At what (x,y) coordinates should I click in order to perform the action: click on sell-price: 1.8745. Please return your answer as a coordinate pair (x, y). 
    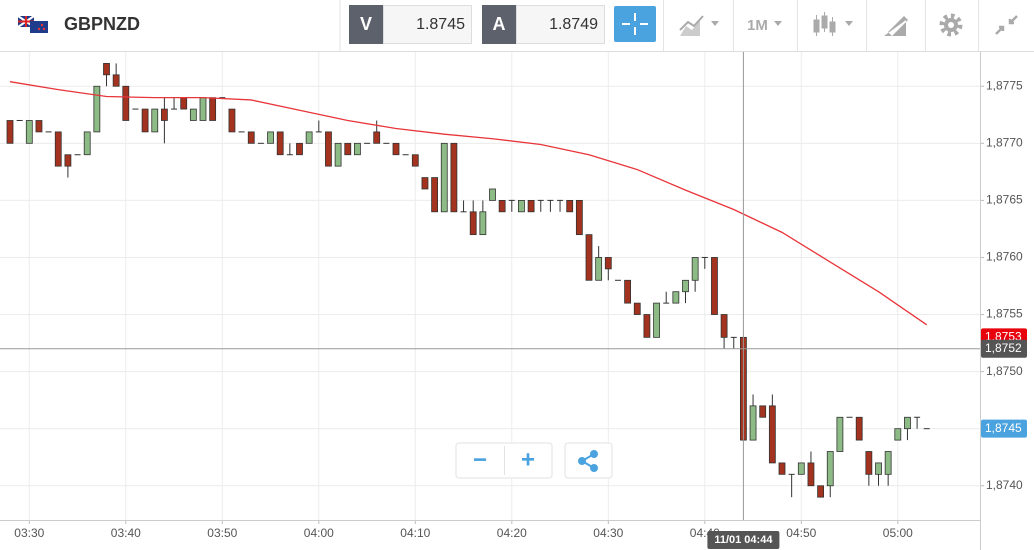
    Looking at the image, I should click on (440, 24).